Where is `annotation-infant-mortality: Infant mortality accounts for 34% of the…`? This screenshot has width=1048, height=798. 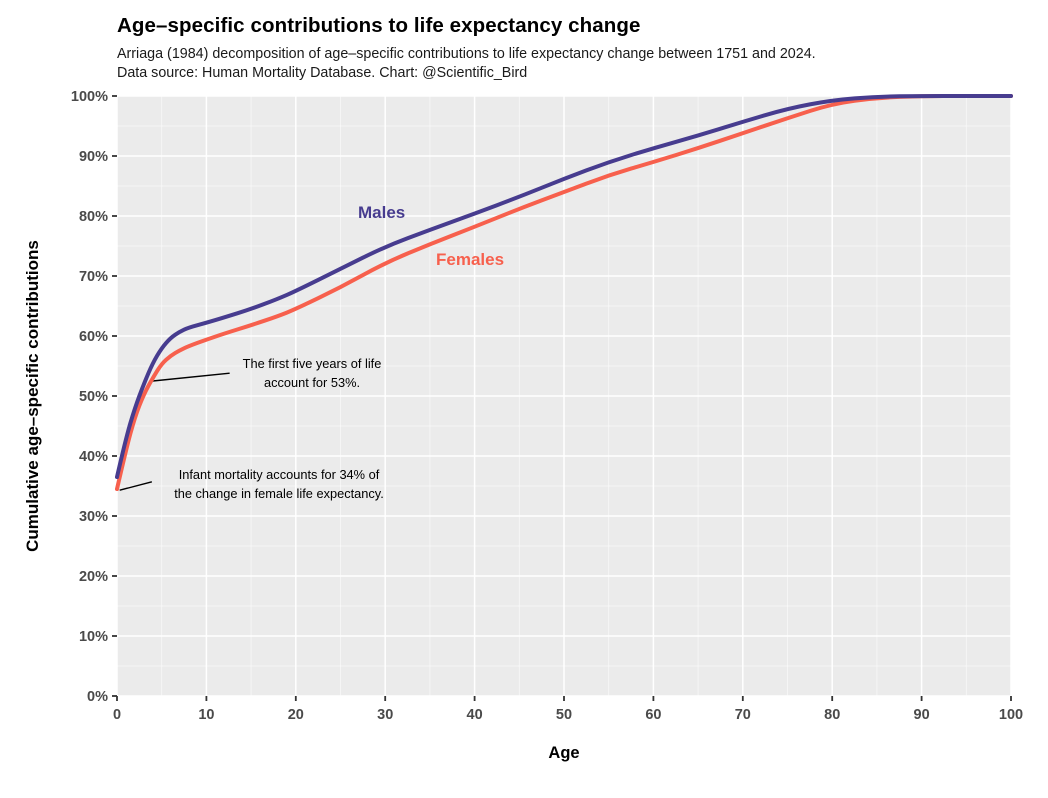
annotation-infant-mortality: Infant mortality accounts for 34% of the… is located at coordinates (279, 484).